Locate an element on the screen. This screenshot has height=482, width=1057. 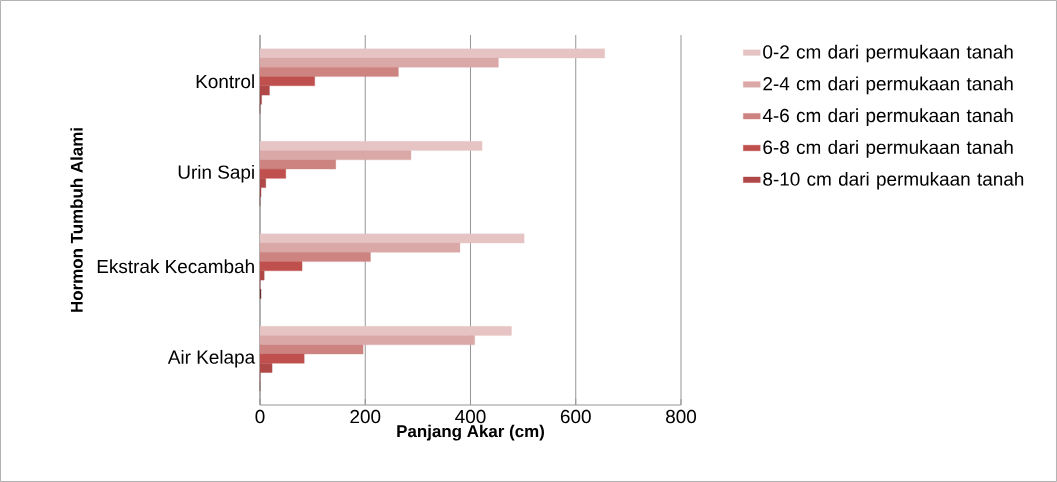
y-tick-label: Air Kelapa is located at coordinates (211, 358).